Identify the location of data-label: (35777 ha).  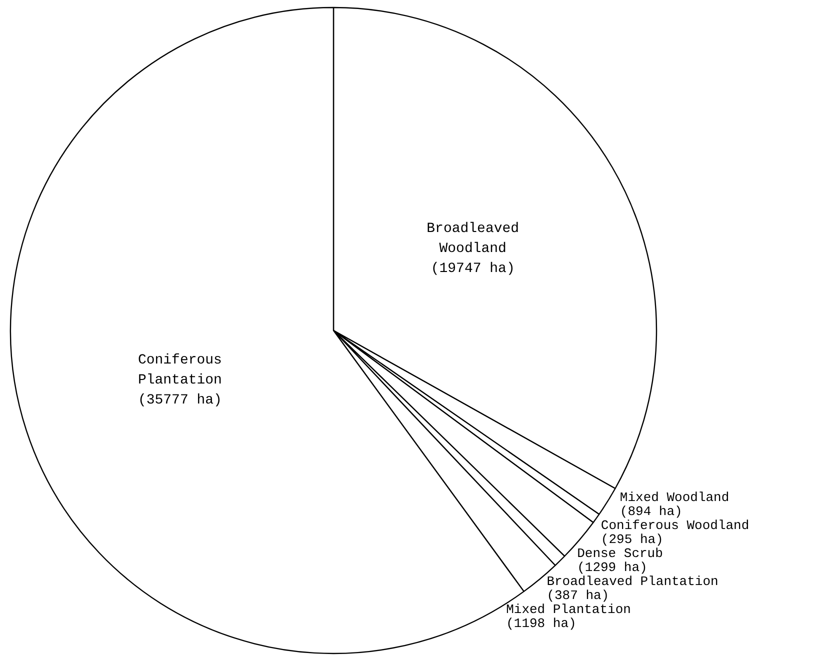
(180, 400).